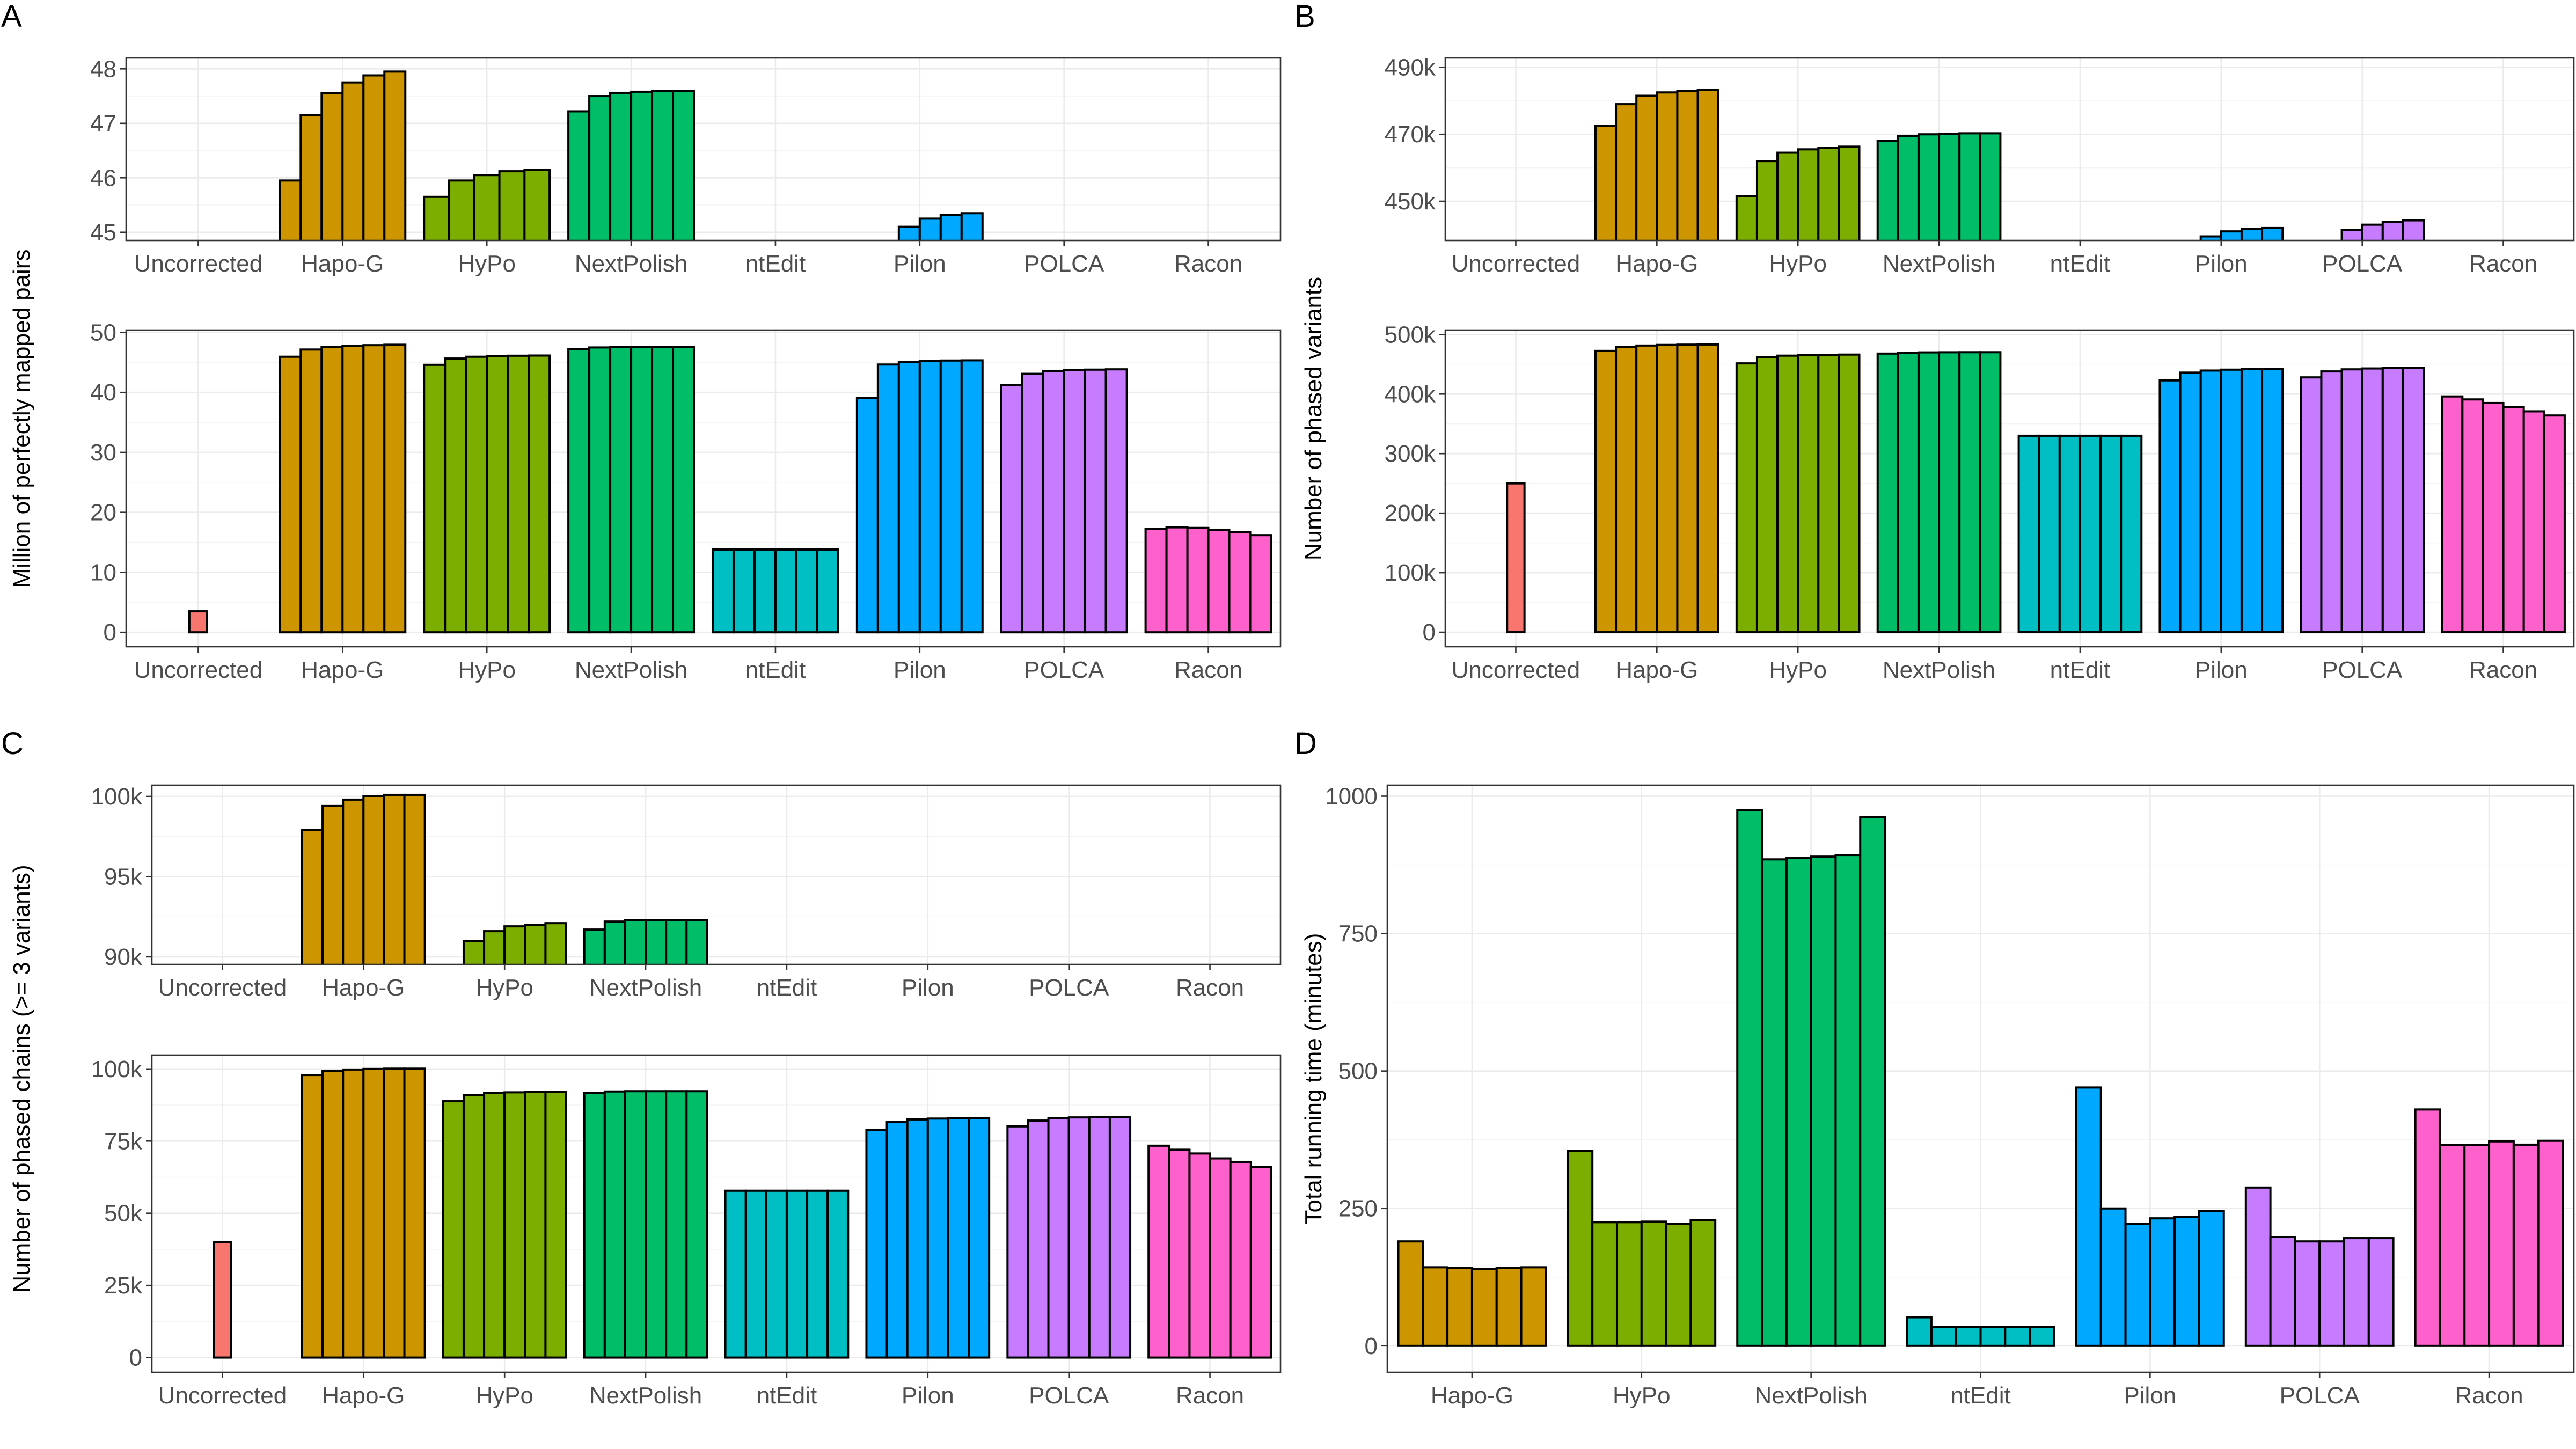 Image resolution: width=2576 pixels, height=1449 pixels. What do you see at coordinates (2150, 1395) in the screenshot?
I see `x-tick-label: Pilon` at bounding box center [2150, 1395].